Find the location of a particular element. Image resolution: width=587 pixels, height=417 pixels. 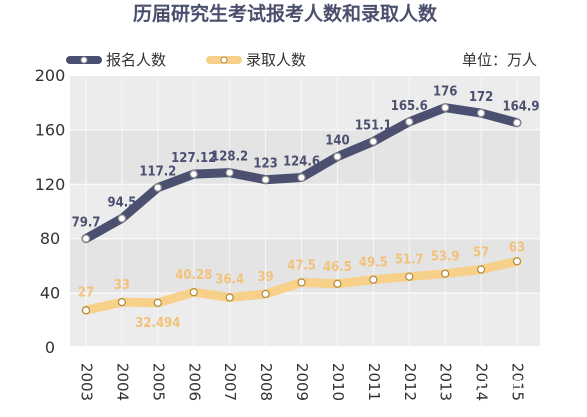

data-label-admitted: 51.7 is located at coordinates (409, 260).